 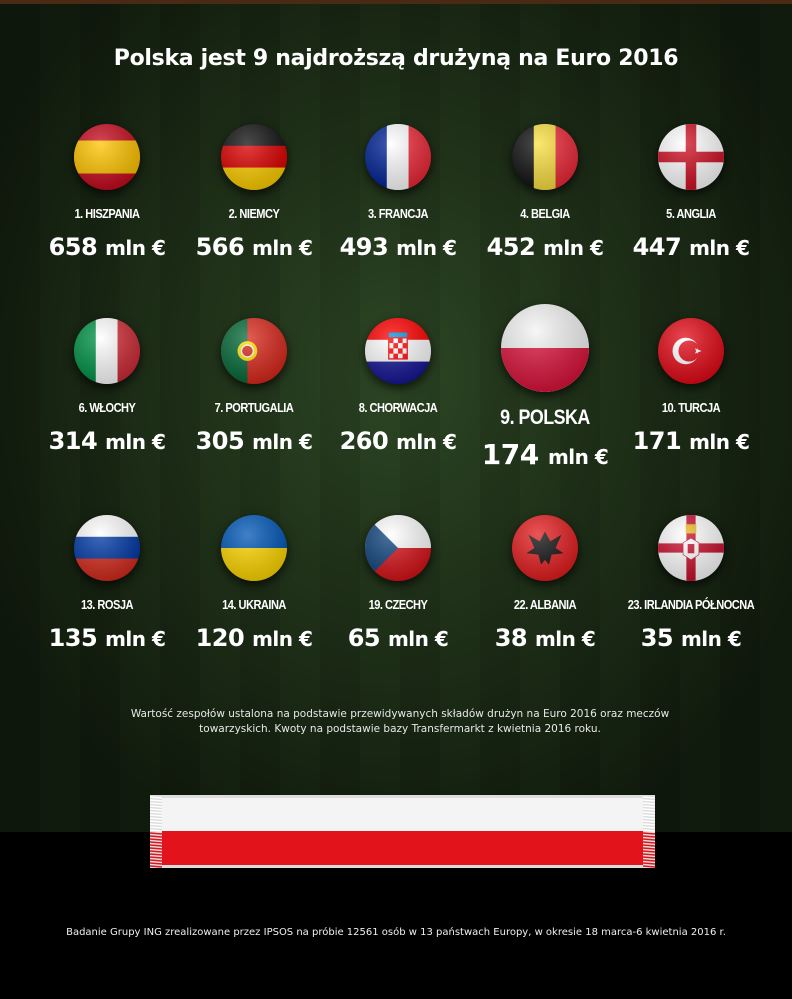 I want to click on team-rank-label: 9. POLSKA, so click(x=545, y=417).